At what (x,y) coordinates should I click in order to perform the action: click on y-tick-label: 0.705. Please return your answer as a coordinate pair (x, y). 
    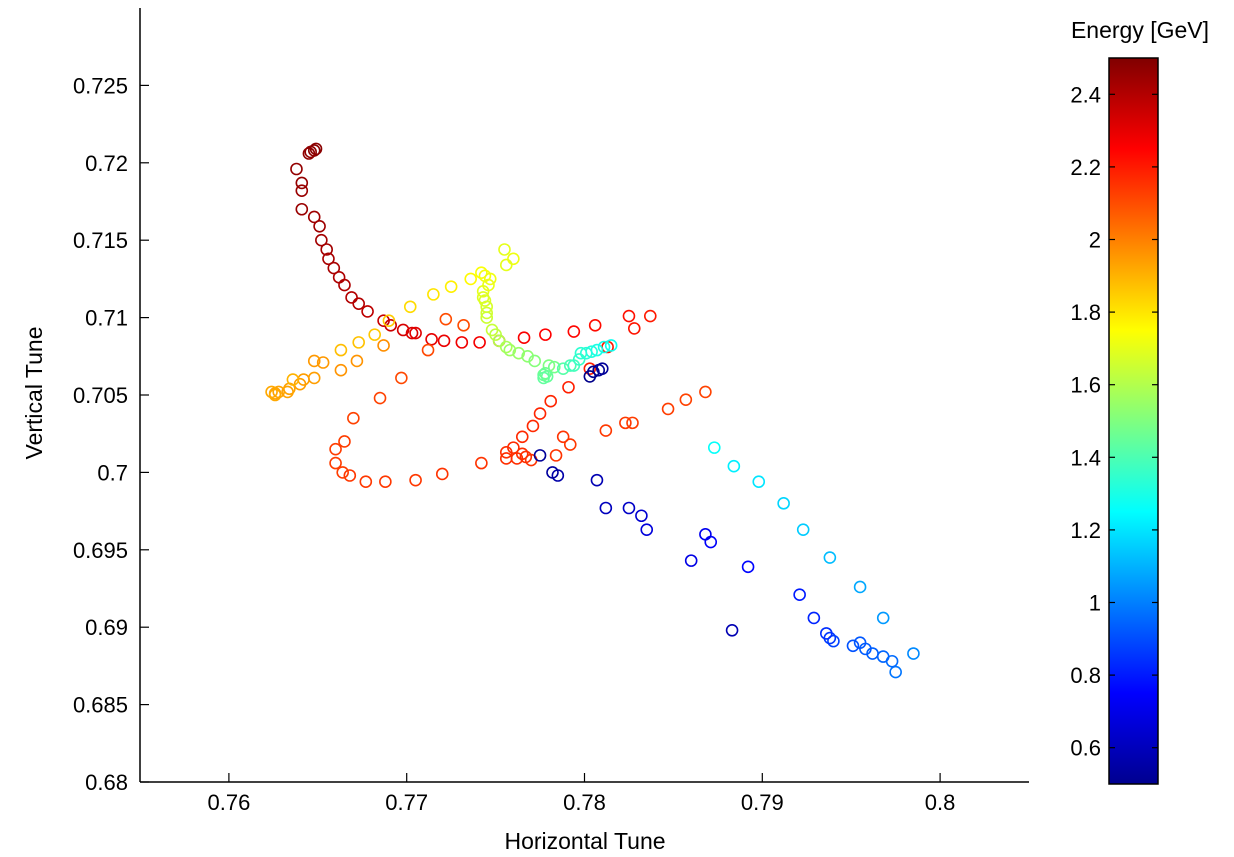
    Looking at the image, I should click on (100, 395).